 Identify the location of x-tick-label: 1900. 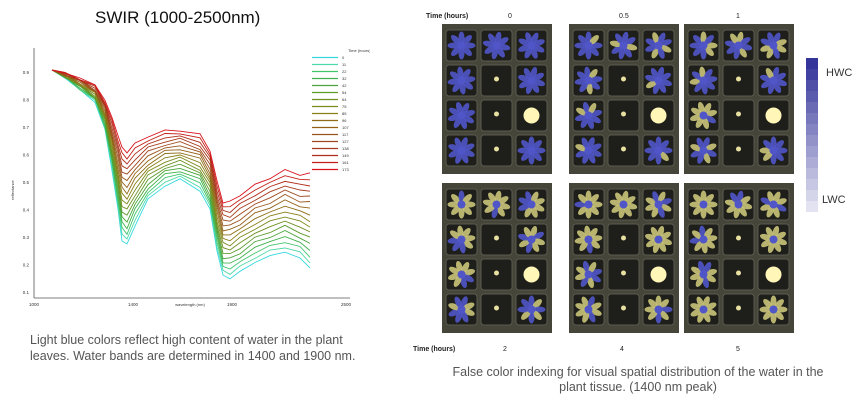
(232, 304).